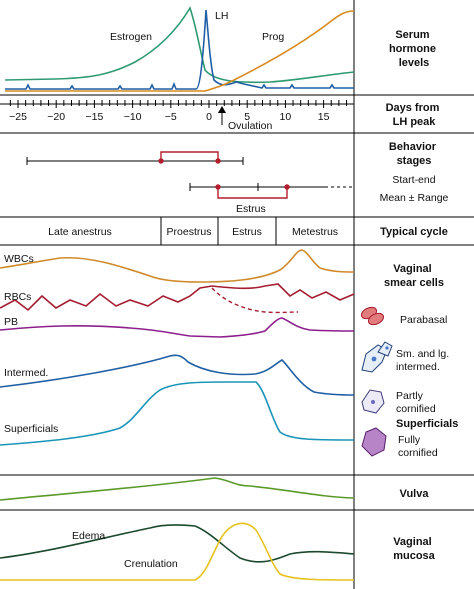  I want to click on hormone-title: Serum hormone levels, so click(414, 49).